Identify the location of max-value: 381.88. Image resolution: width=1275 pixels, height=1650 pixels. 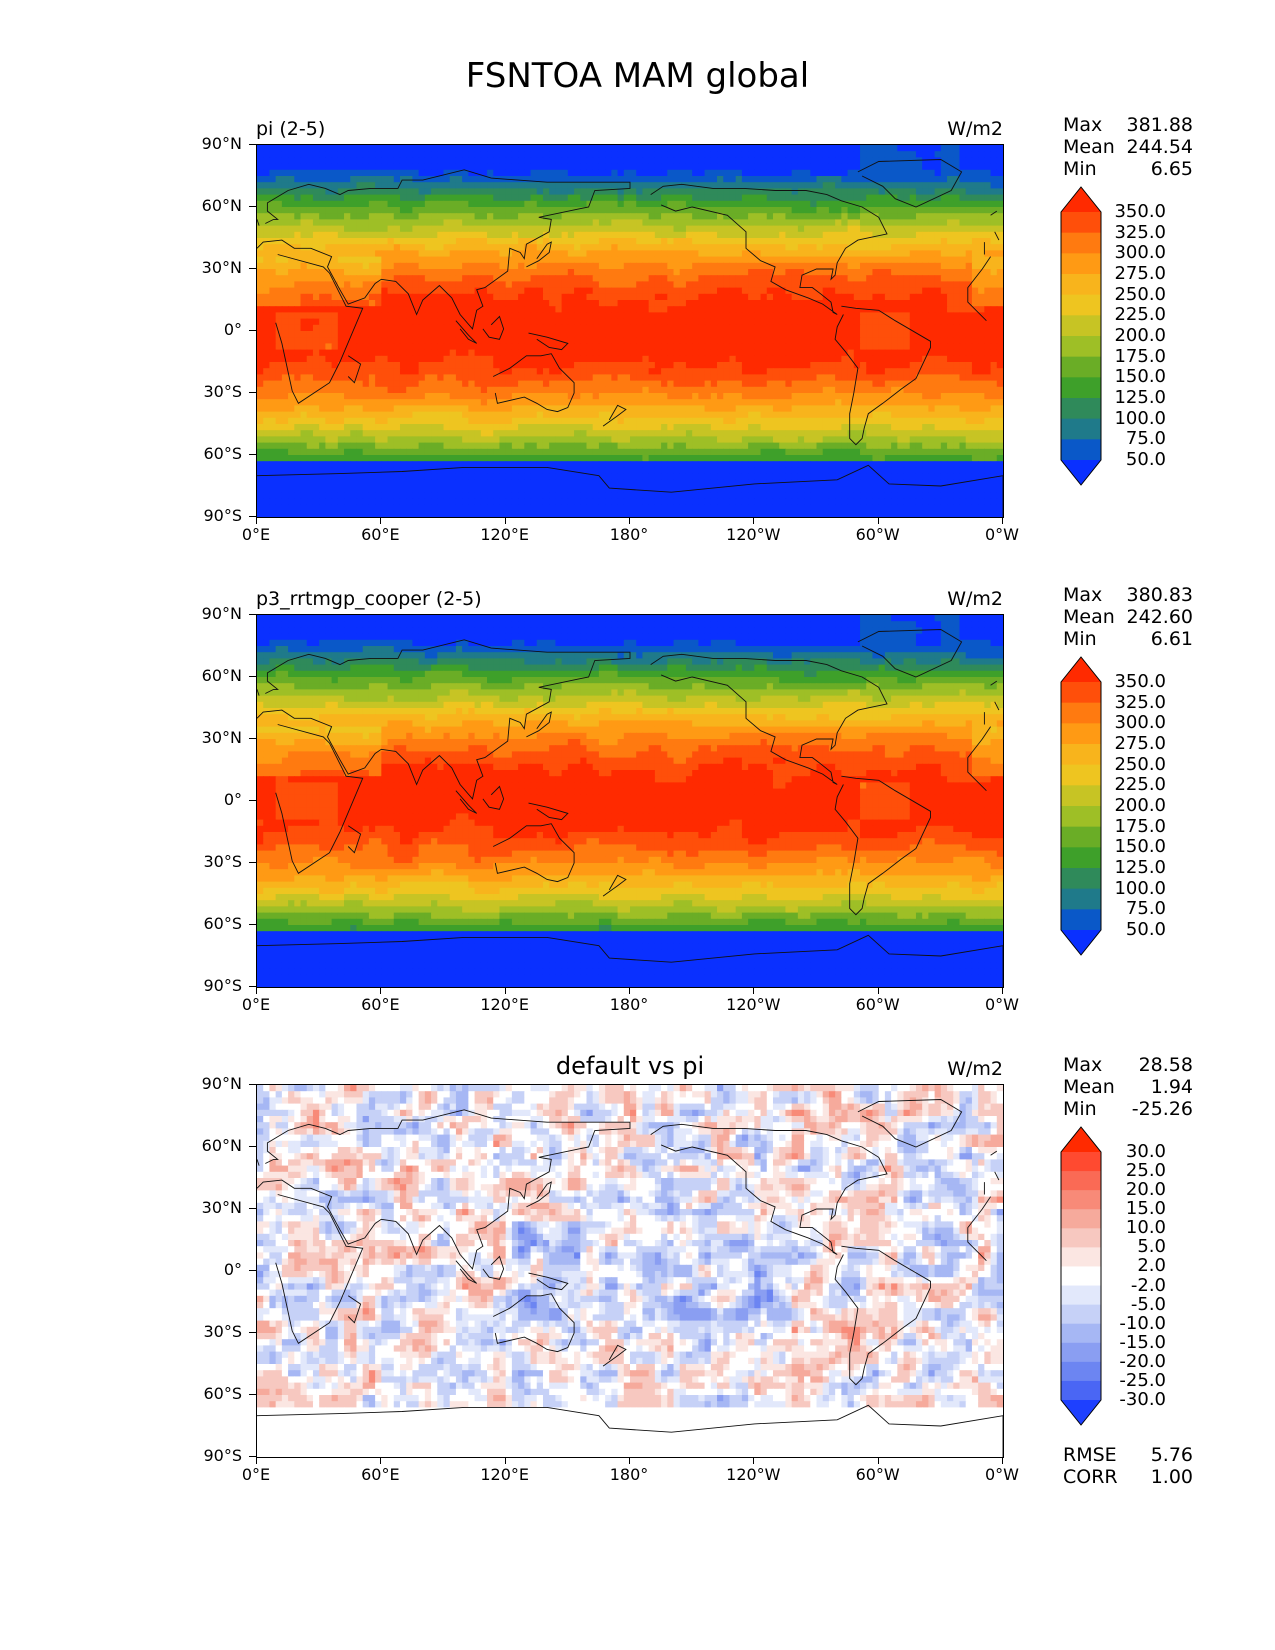
(1160, 125).